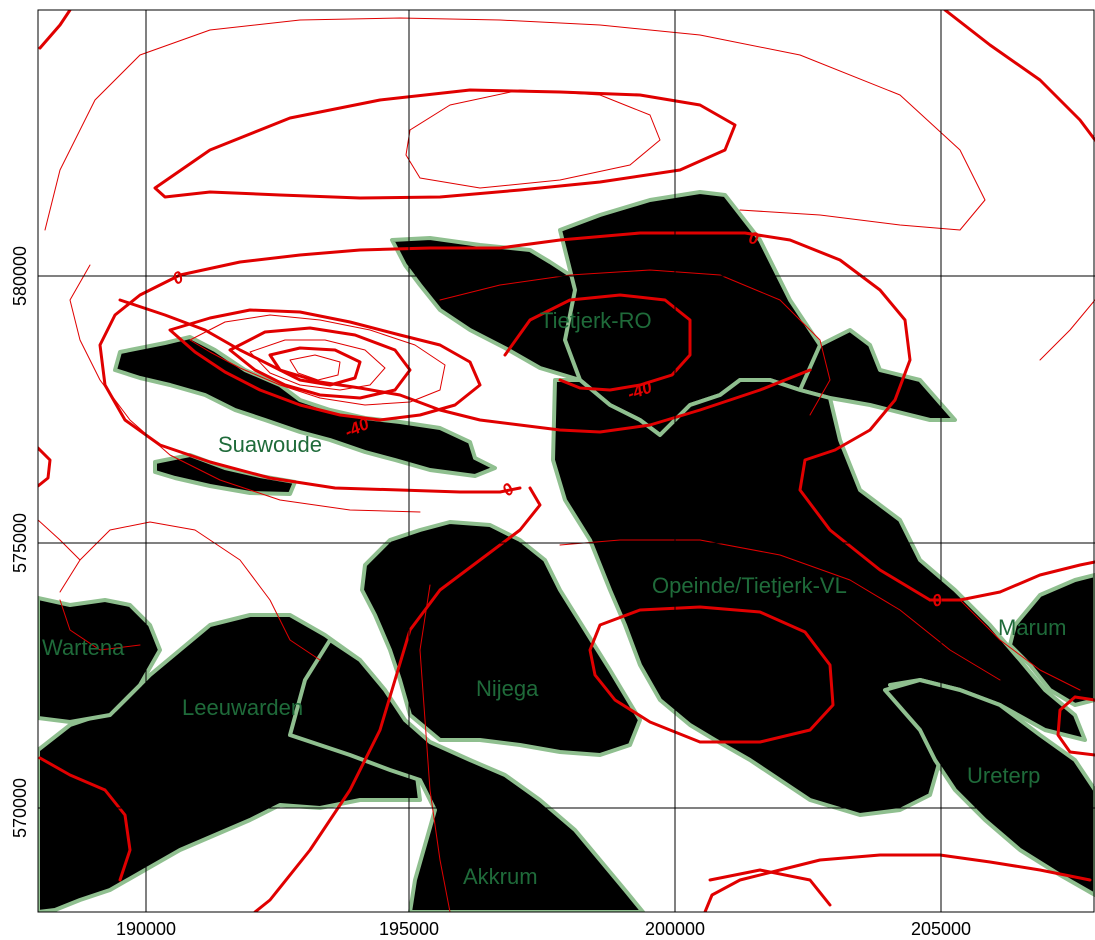  I want to click on field-label-suawoude: Suawoude, so click(270, 444).